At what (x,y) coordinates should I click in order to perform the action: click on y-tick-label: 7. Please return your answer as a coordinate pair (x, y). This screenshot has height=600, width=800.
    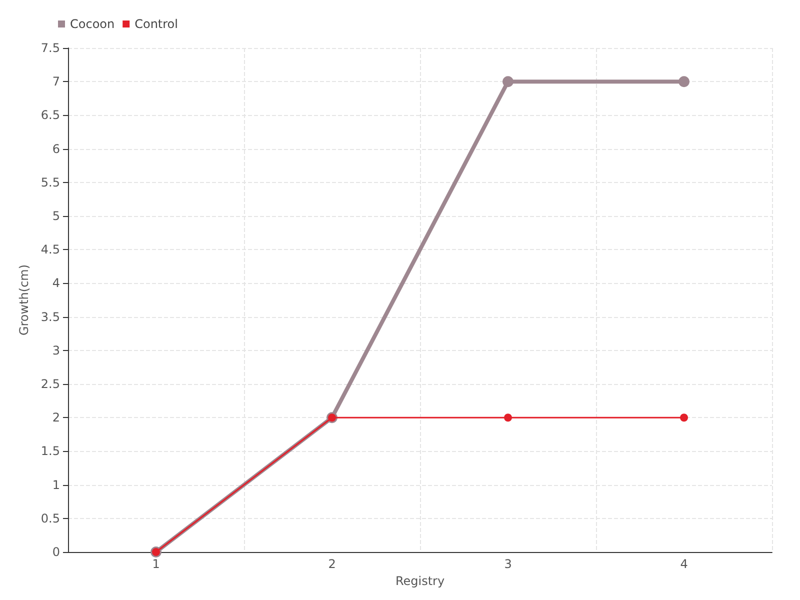
    Looking at the image, I should click on (56, 81).